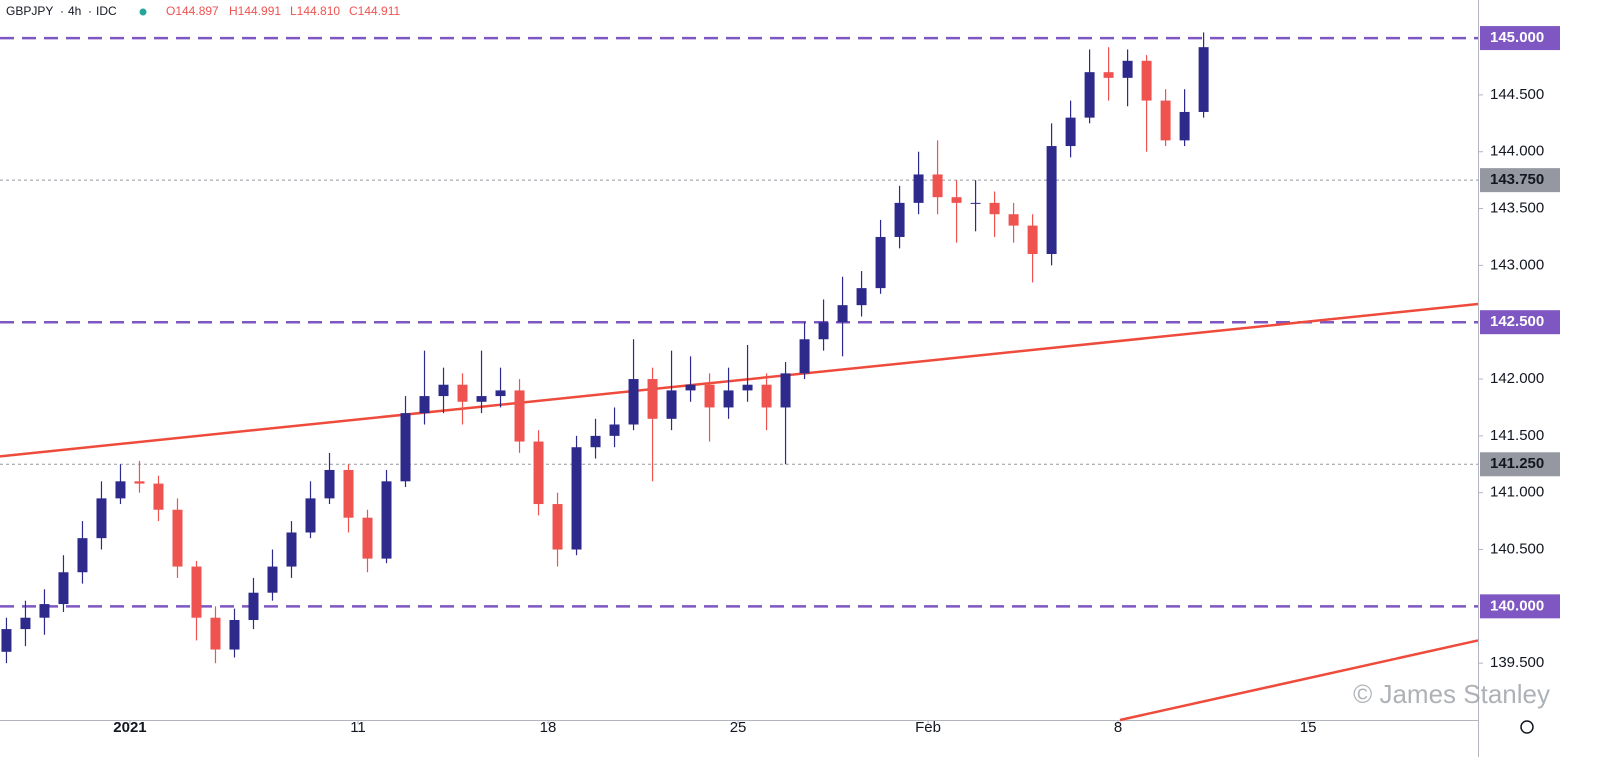 The width and height of the screenshot is (1603, 757). Describe the element at coordinates (1517, 208) in the screenshot. I see `y-tick-label: 143.500` at that location.